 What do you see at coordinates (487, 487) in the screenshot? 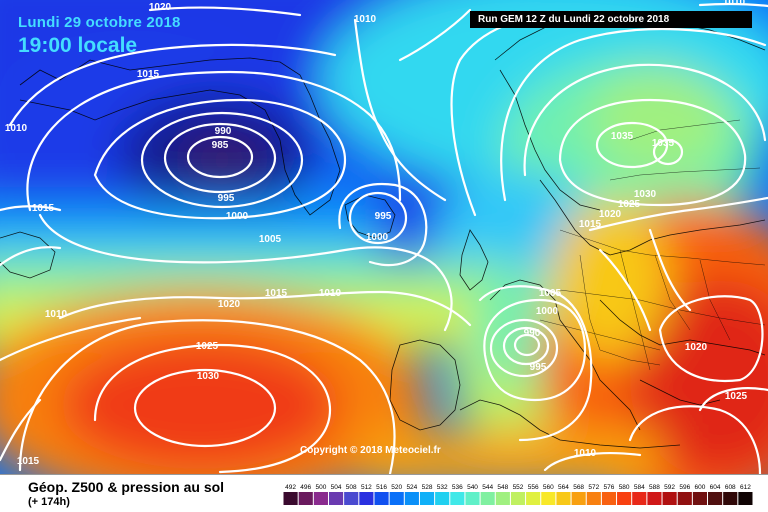
I see `legend-value: 544` at bounding box center [487, 487].